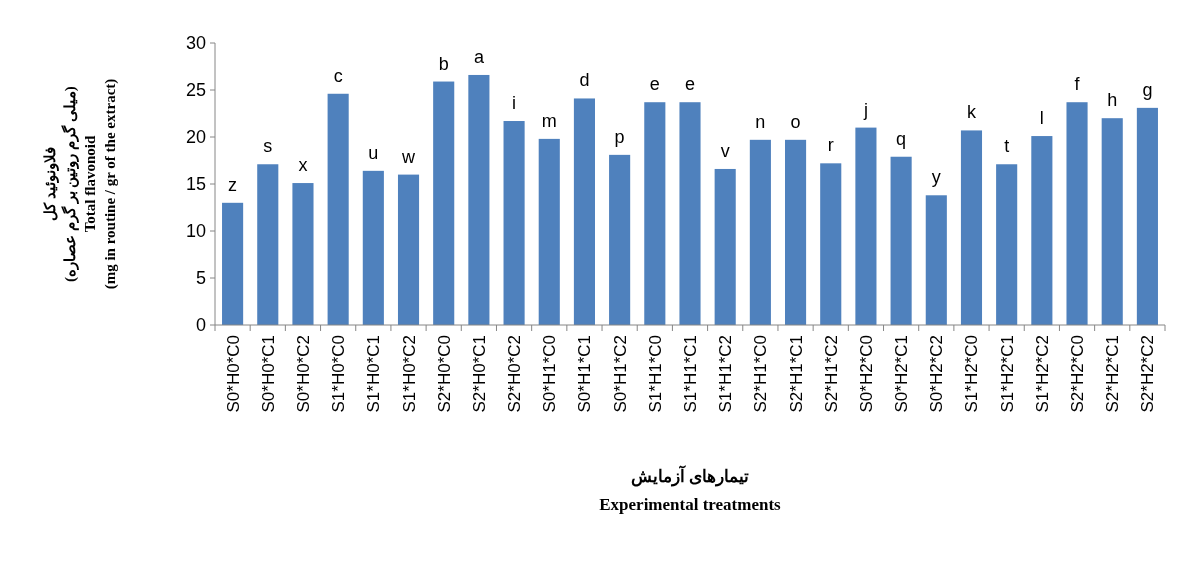  I want to click on annotation: f, so click(1077, 84).